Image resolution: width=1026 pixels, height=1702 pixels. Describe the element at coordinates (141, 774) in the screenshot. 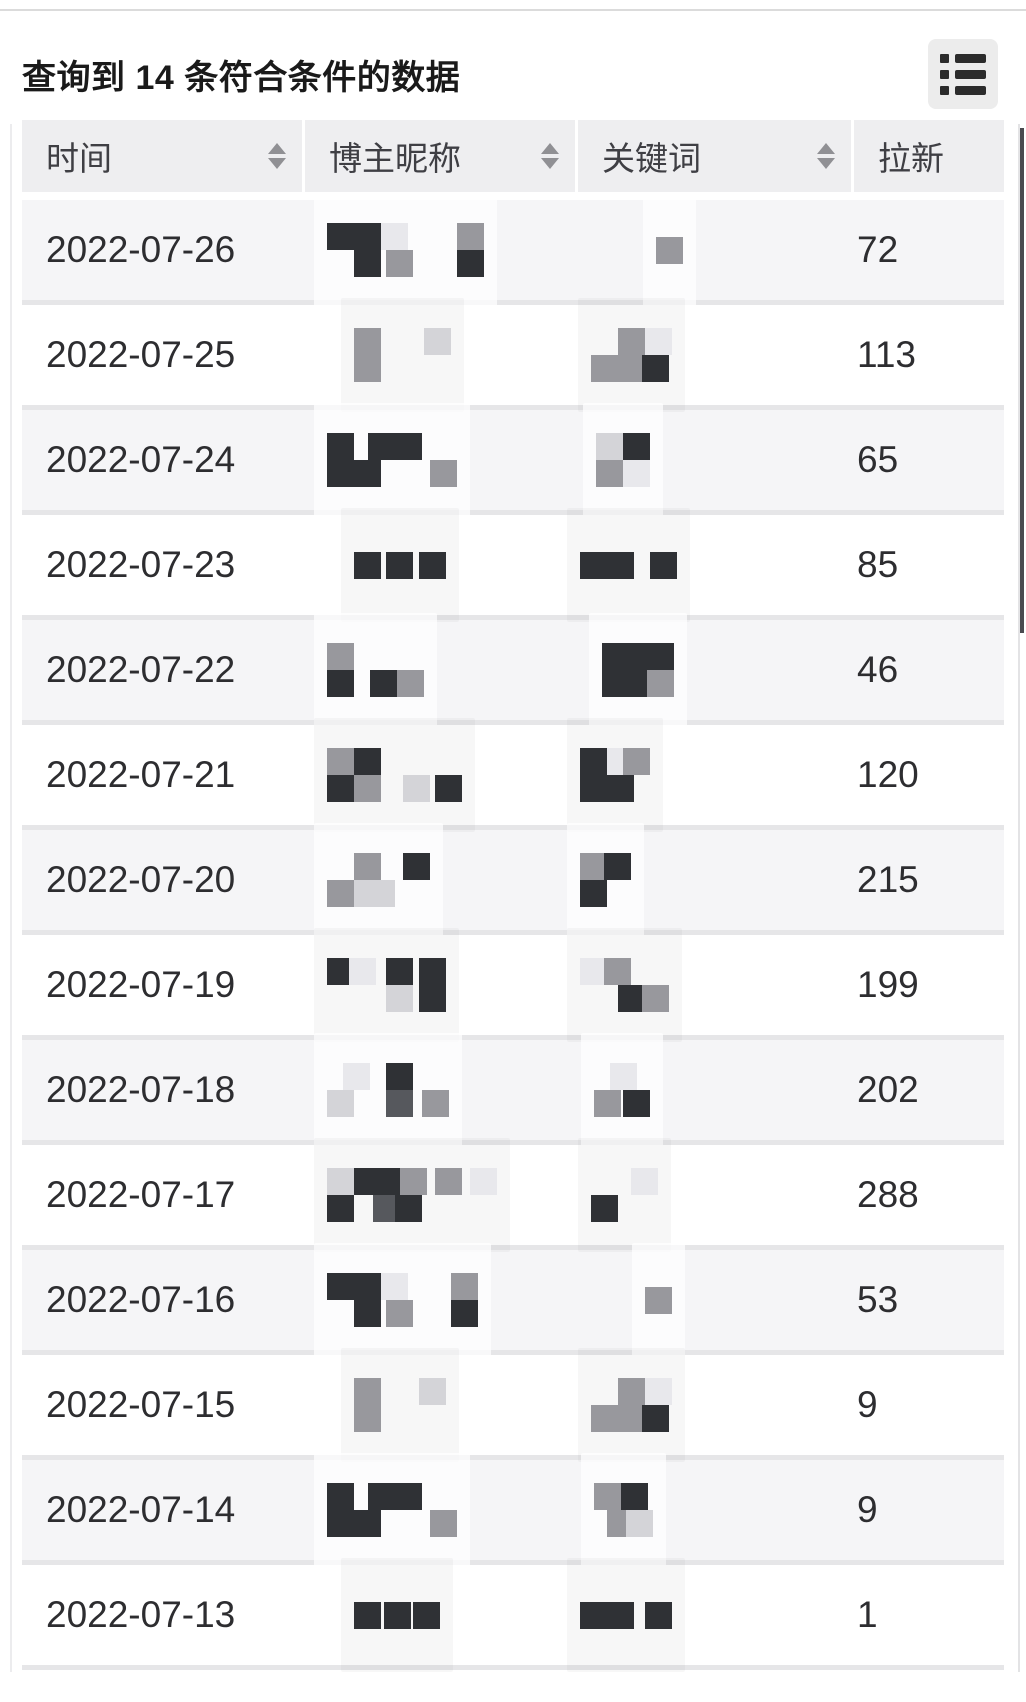

I see `date-cell: 2022-07-21` at that location.